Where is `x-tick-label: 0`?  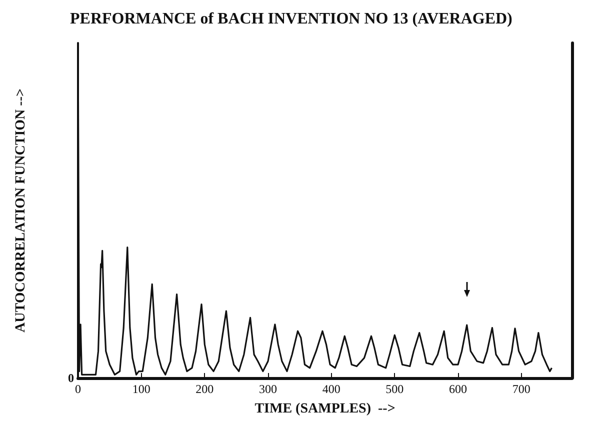 x-tick-label: 0 is located at coordinates (78, 389).